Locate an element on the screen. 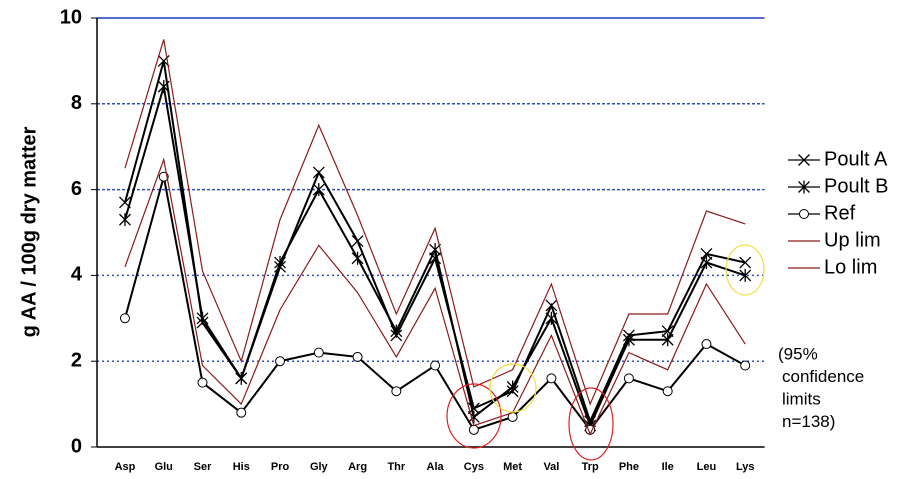 Image resolution: width=919 pixels, height=479 pixels. y-tick-label: 6 is located at coordinates (76, 189).